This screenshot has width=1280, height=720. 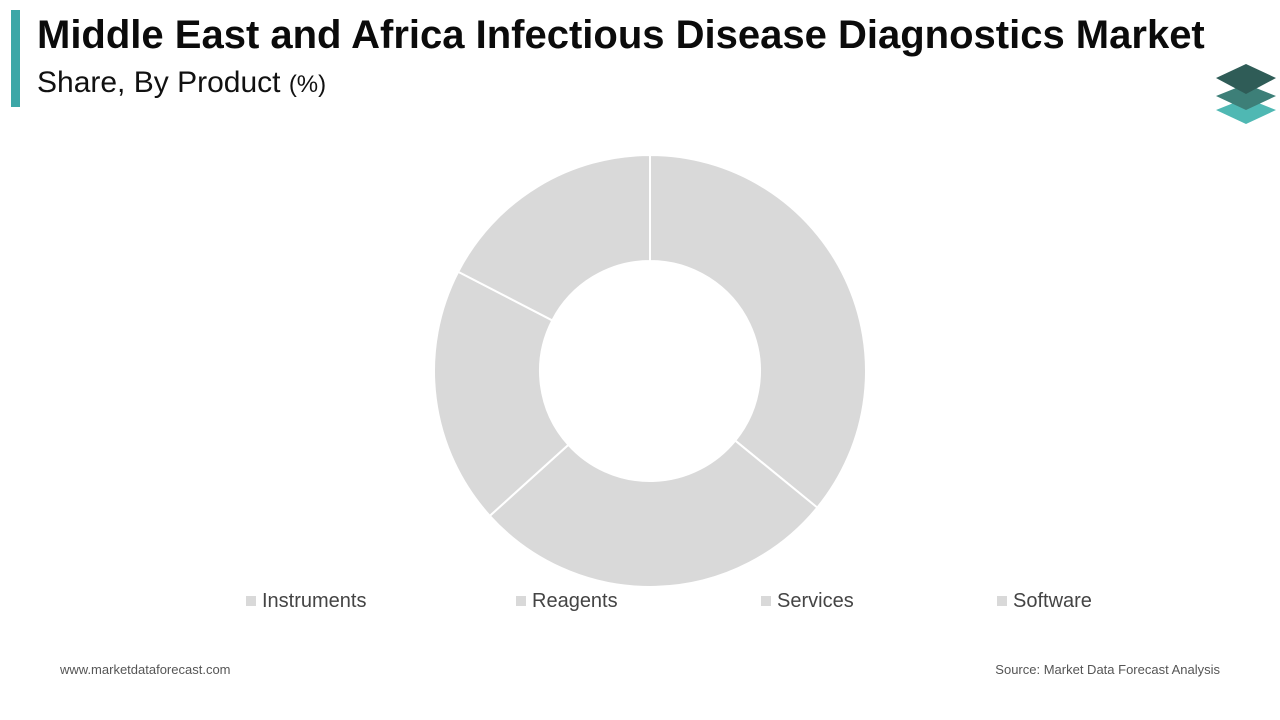 I want to click on slice-reagents, so click(x=653, y=513).